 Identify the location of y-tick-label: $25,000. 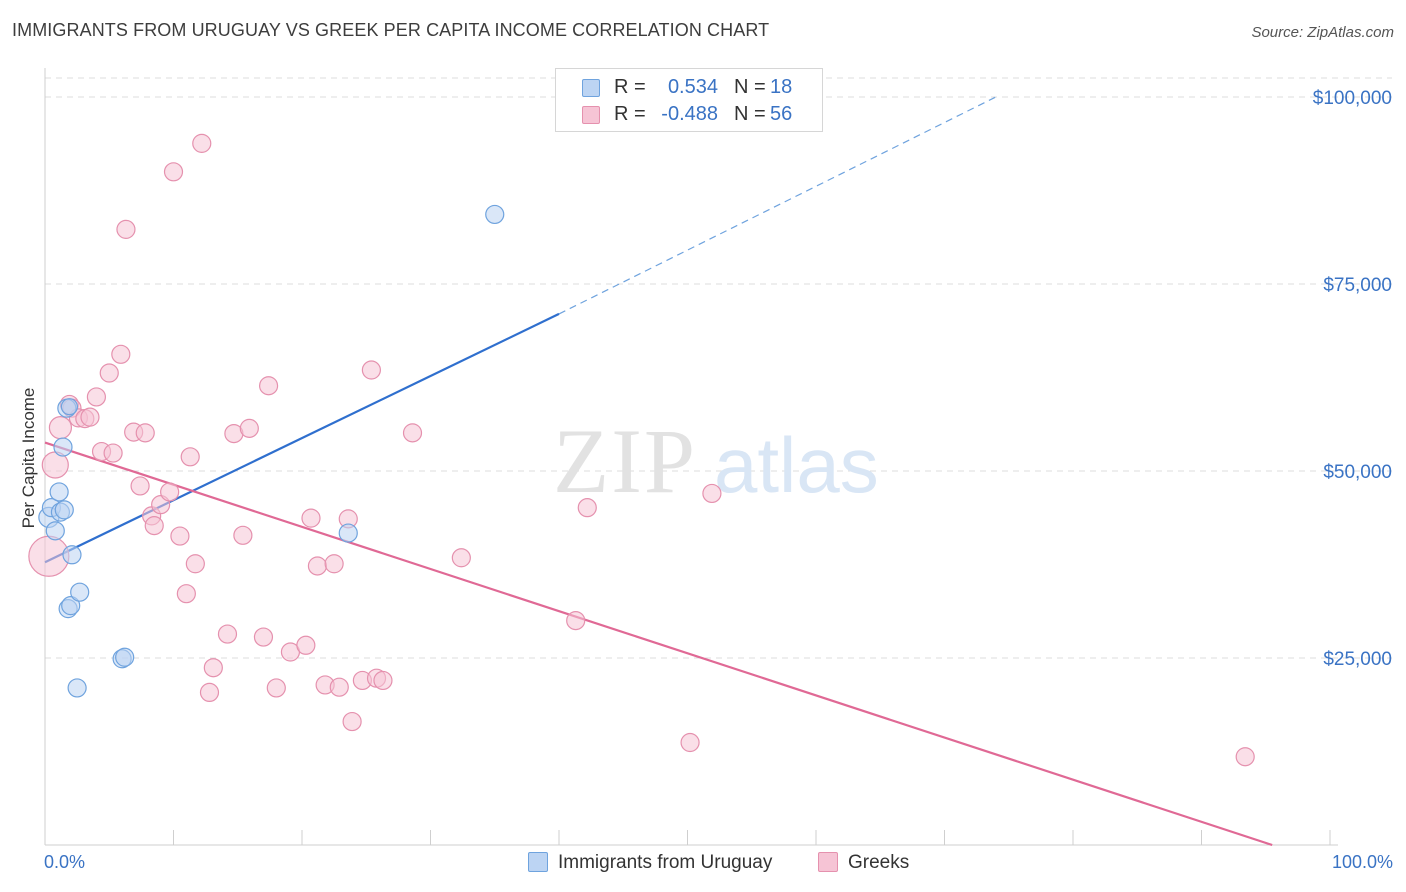
(1357, 659).